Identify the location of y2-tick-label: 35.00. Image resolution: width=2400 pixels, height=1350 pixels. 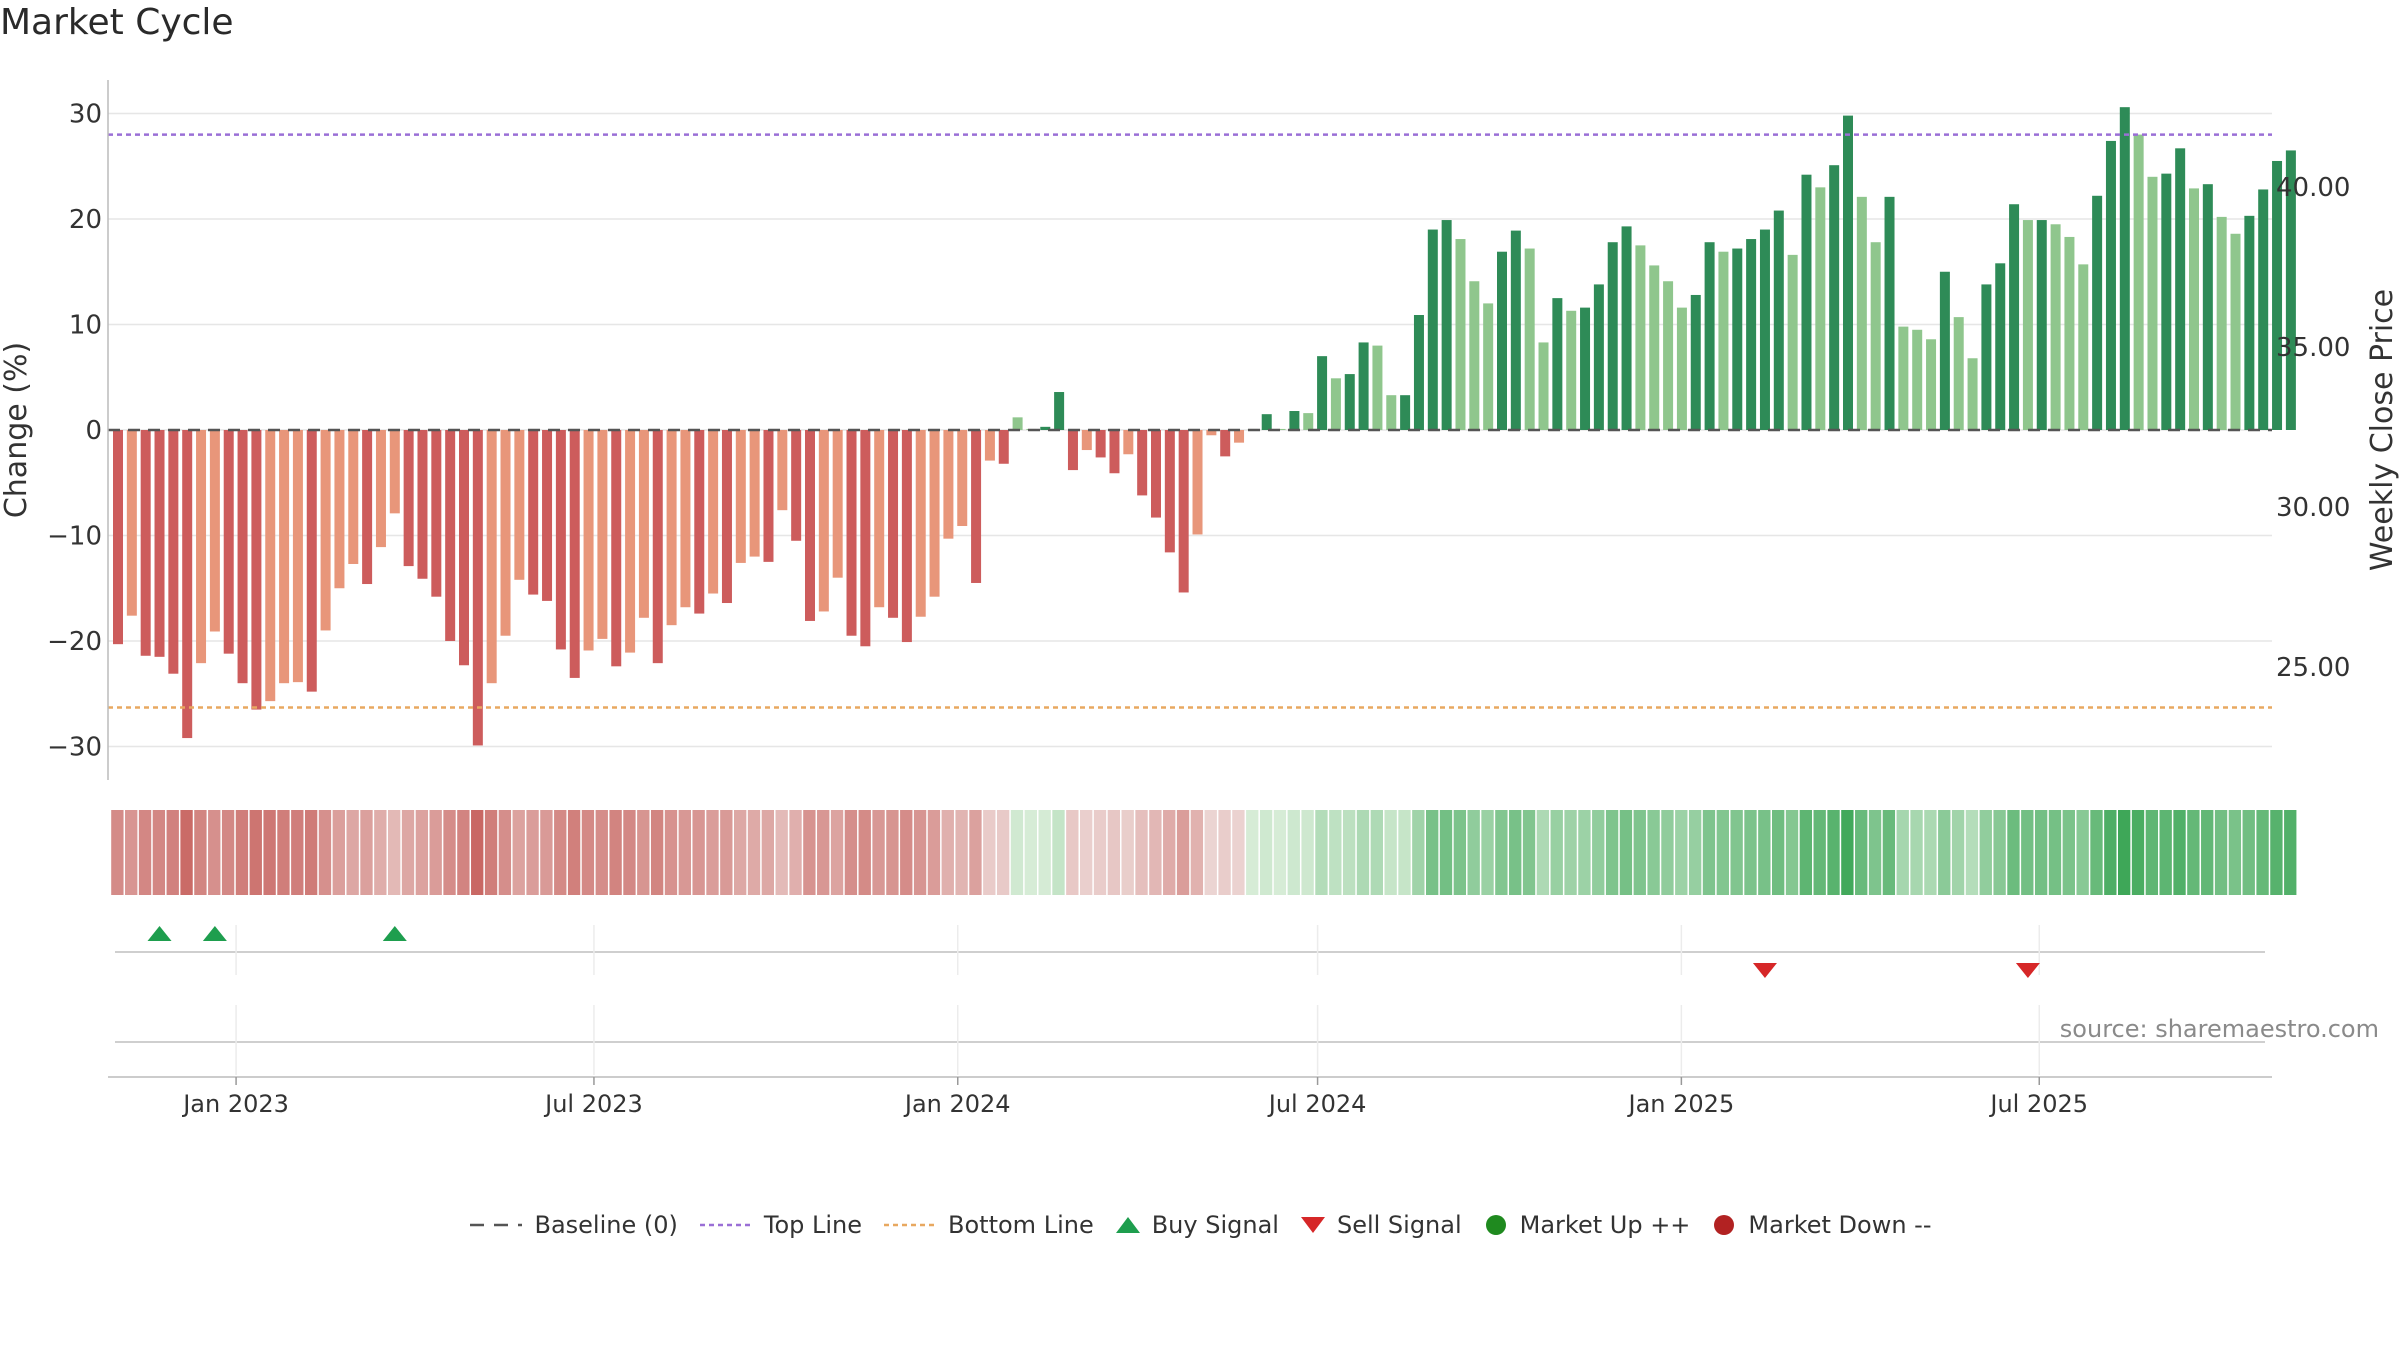
(2313, 348).